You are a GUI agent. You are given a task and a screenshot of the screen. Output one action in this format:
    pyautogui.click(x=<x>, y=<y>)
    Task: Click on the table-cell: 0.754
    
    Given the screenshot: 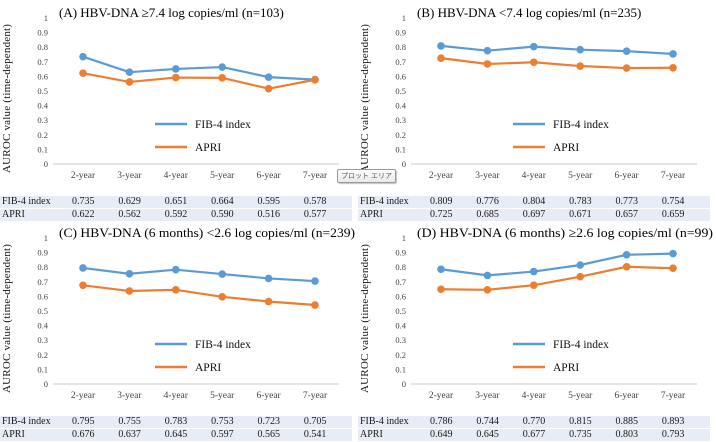 What is the action you would take?
    pyautogui.click(x=673, y=201)
    